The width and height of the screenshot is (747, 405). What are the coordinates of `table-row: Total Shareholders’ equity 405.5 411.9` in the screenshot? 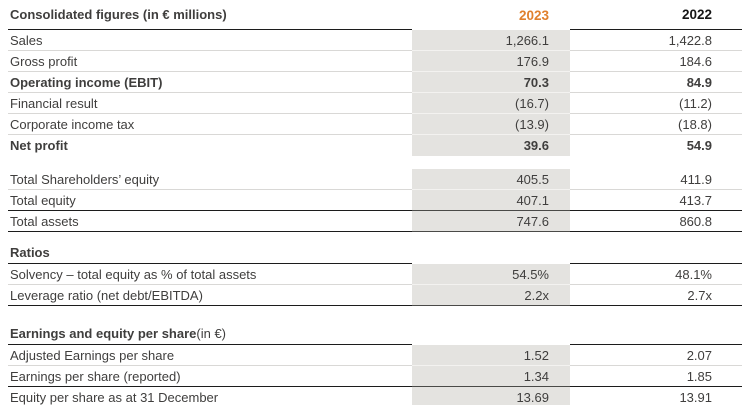 It's located at (375, 179).